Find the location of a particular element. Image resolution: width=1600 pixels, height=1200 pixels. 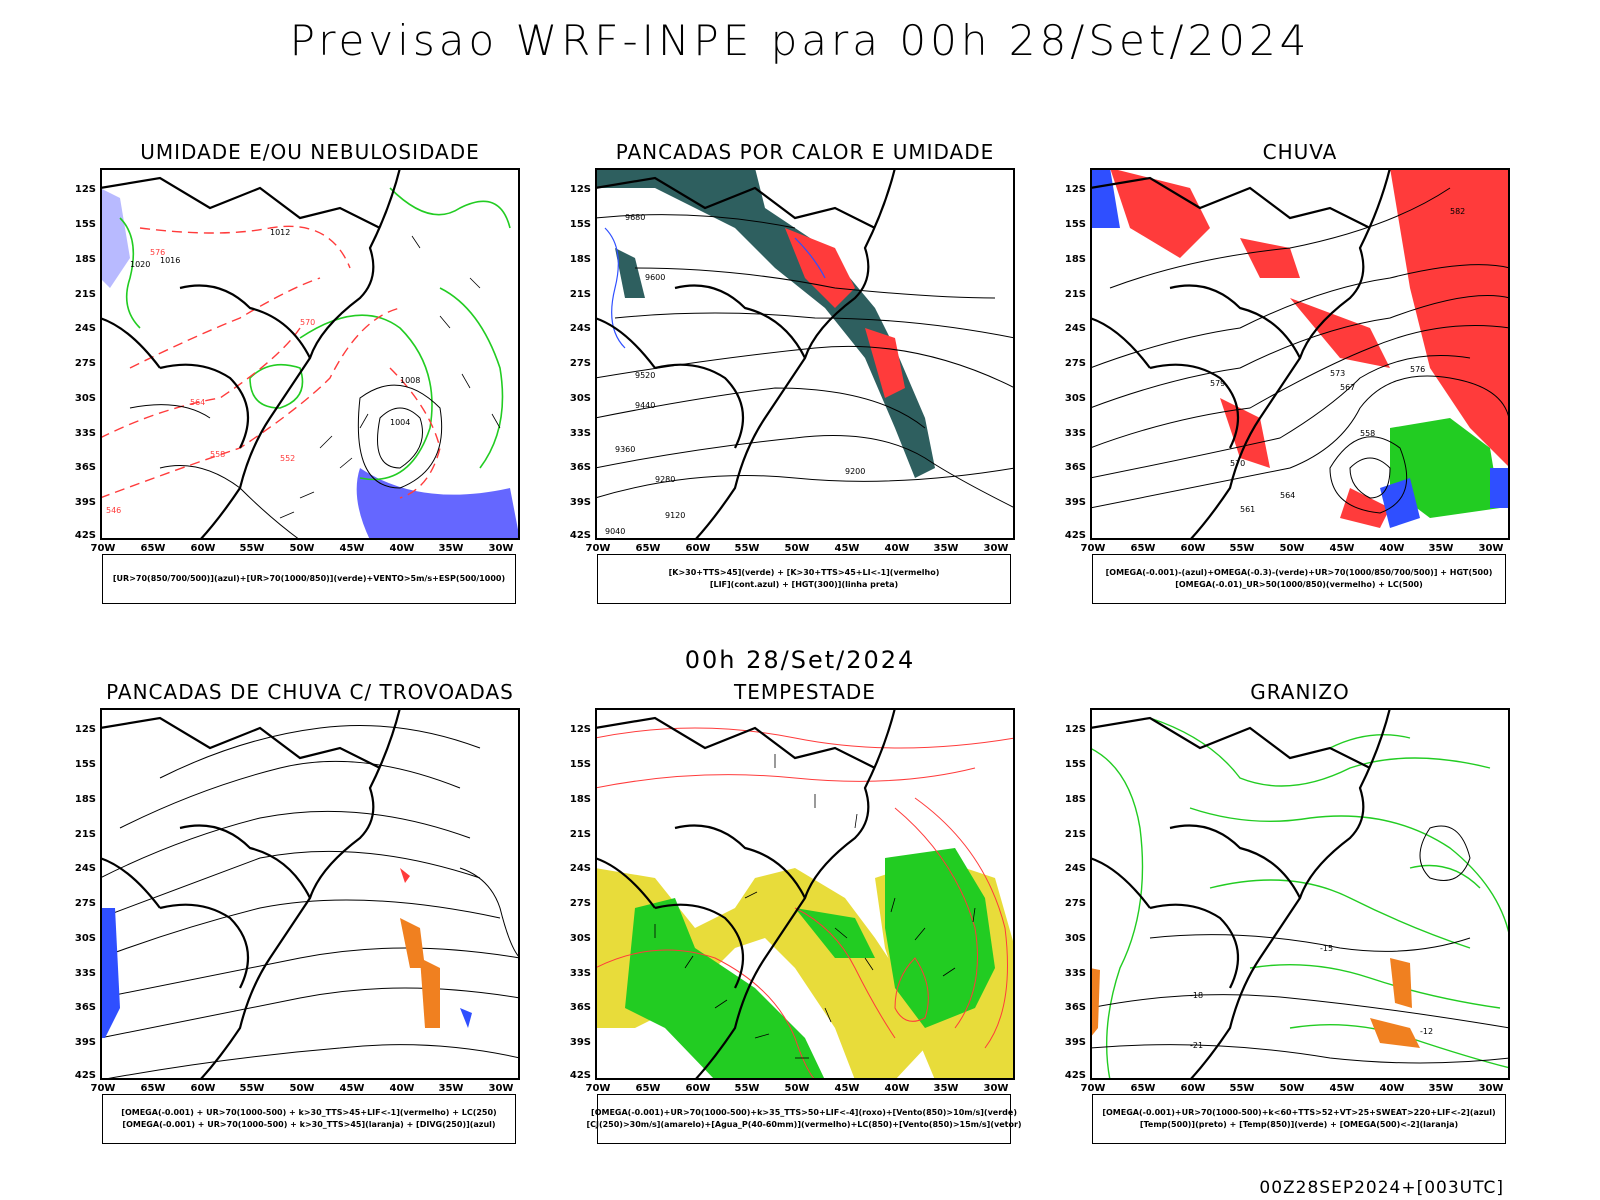

lc850-contours-red is located at coordinates (805, 903).